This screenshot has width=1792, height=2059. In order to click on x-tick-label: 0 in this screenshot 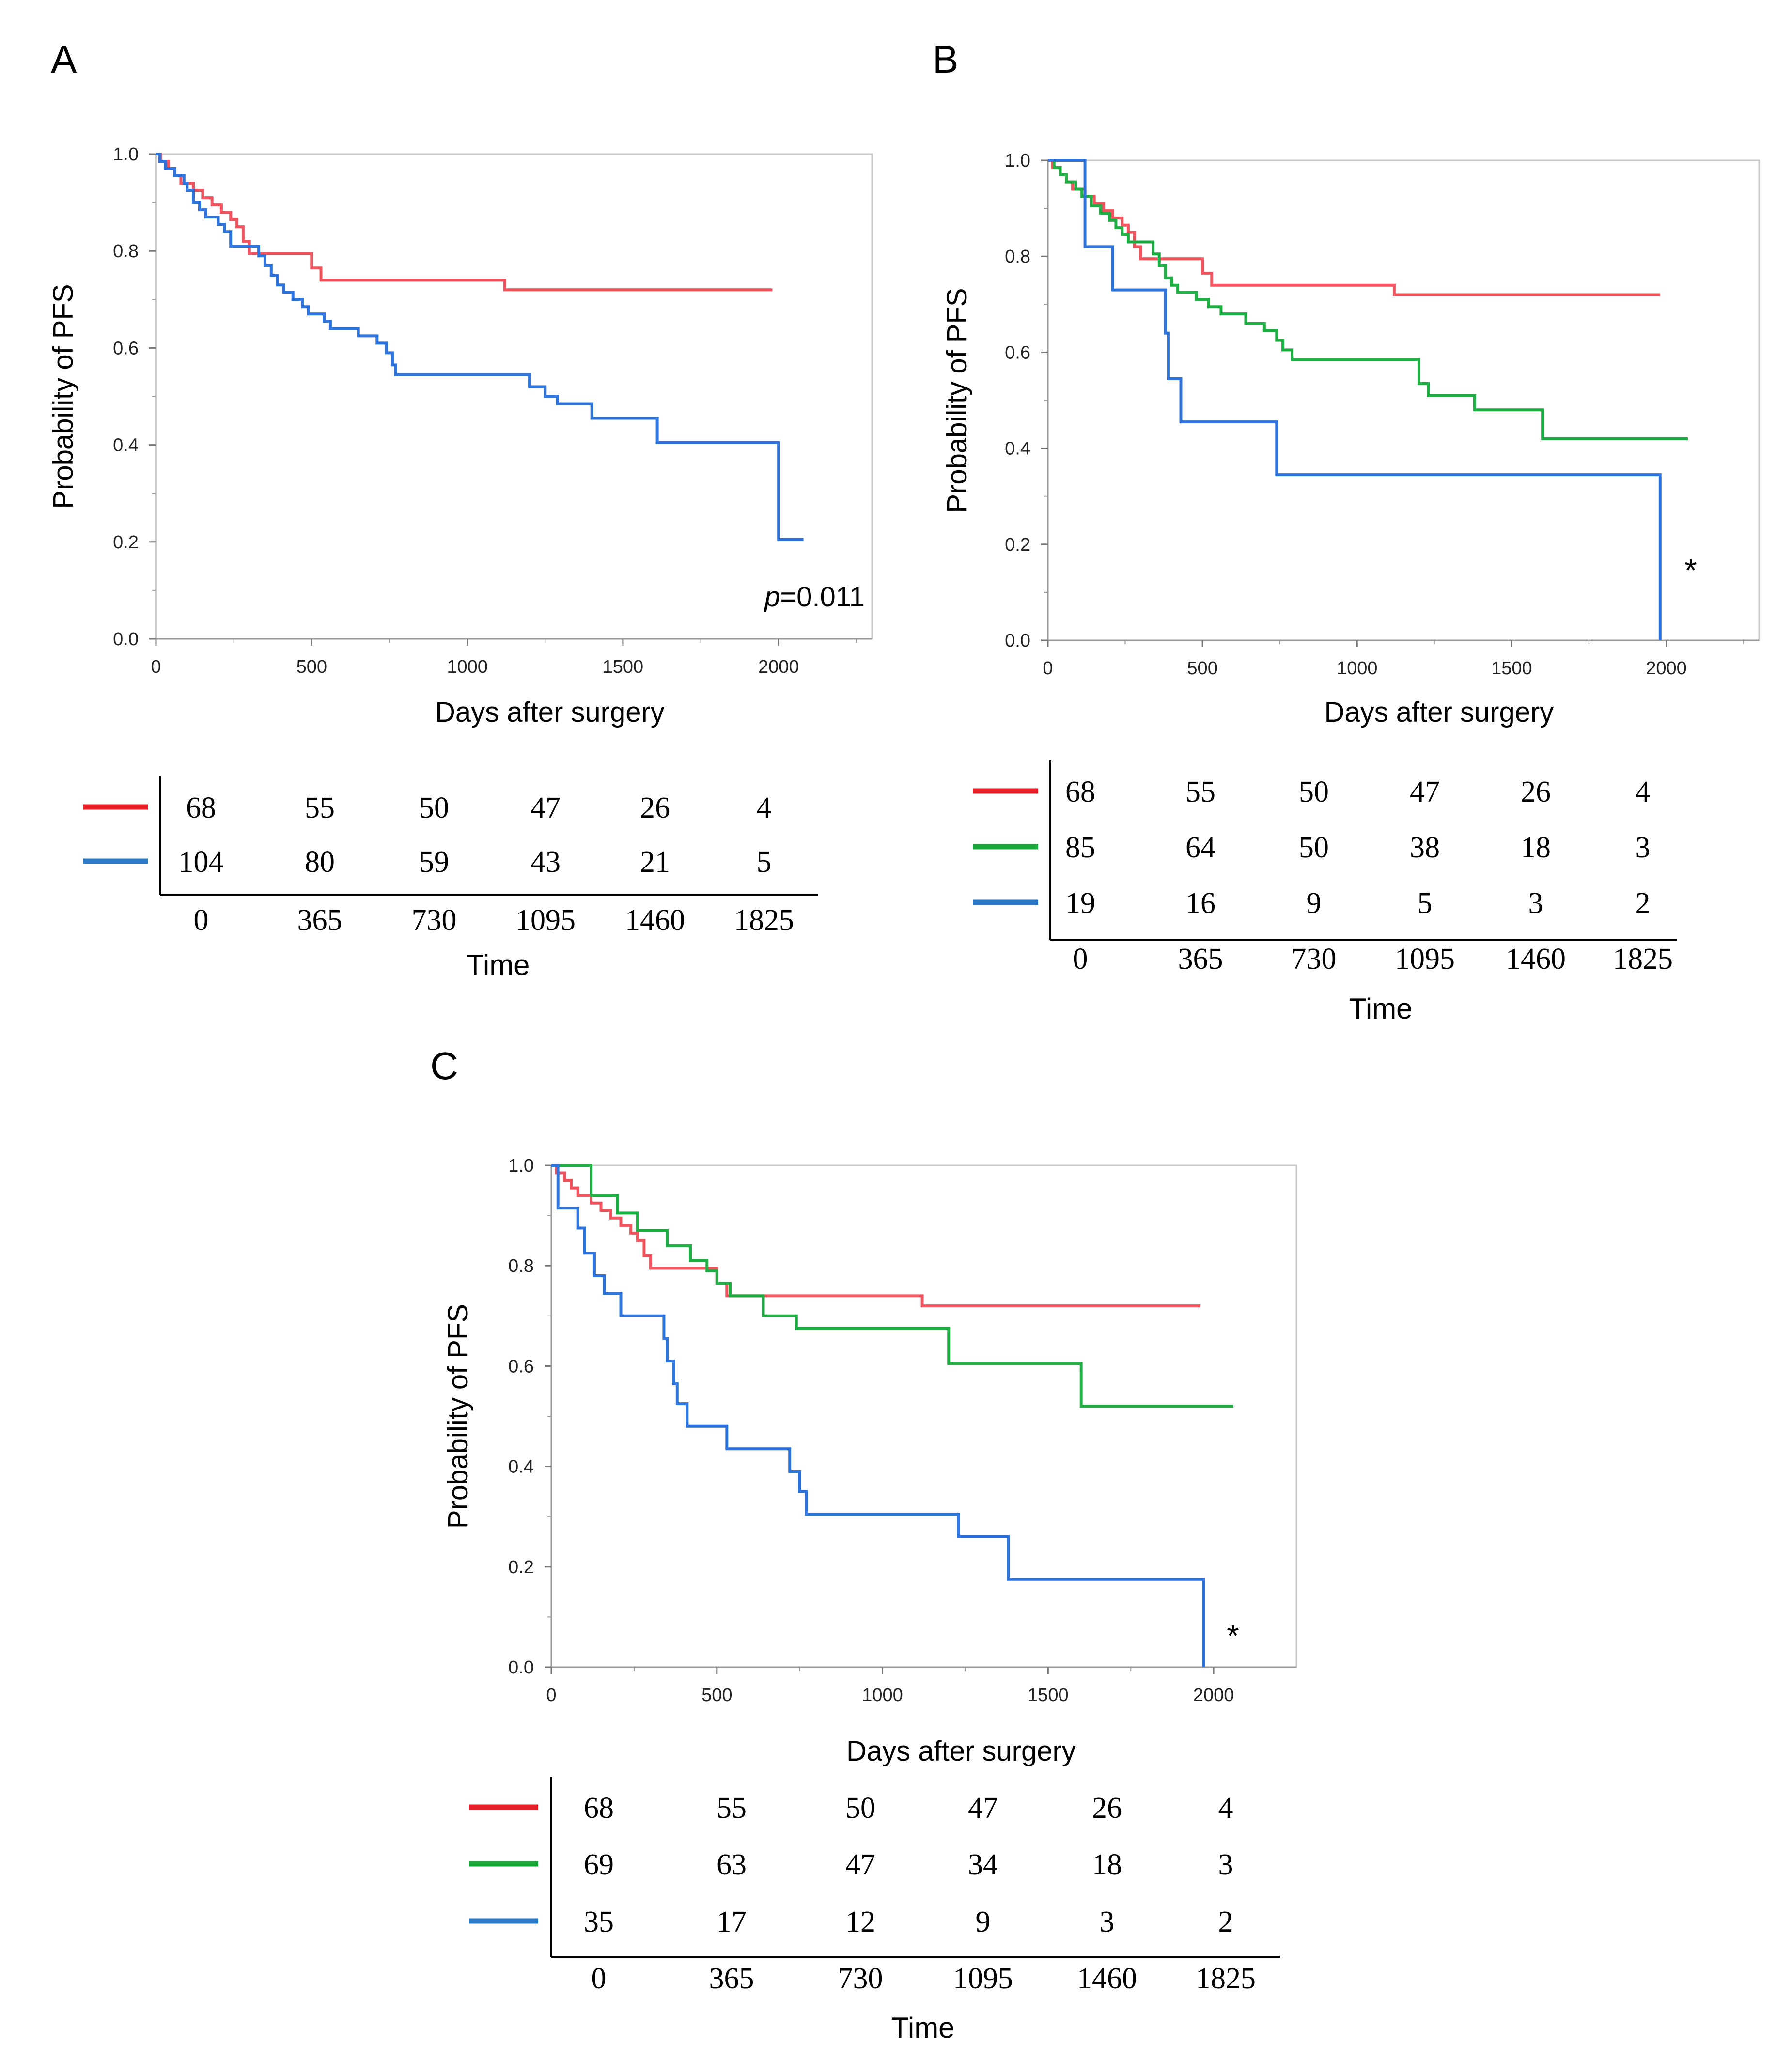, I will do `click(551, 1695)`.